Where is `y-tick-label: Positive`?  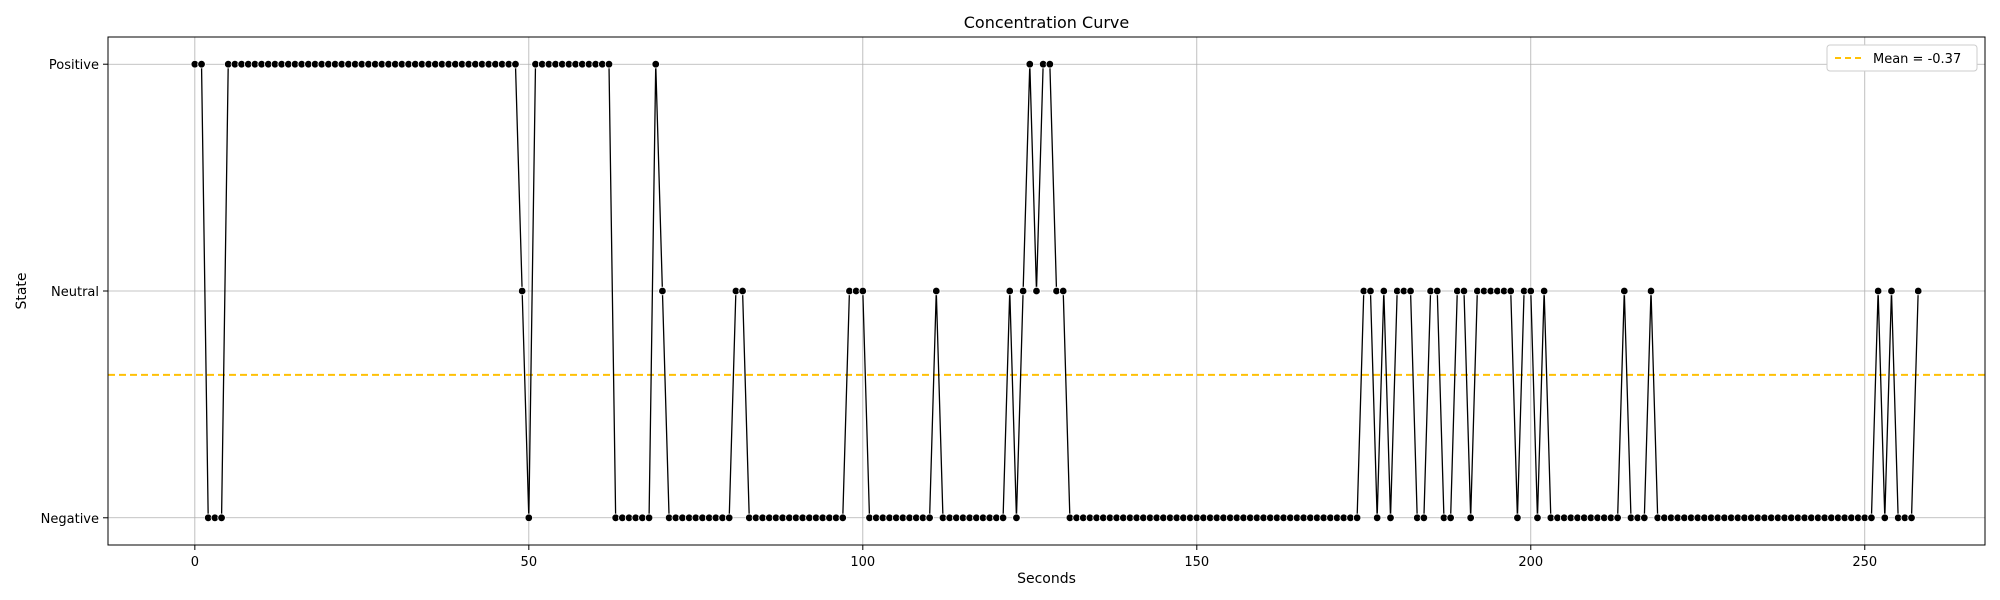
y-tick-label: Positive is located at coordinates (74, 65).